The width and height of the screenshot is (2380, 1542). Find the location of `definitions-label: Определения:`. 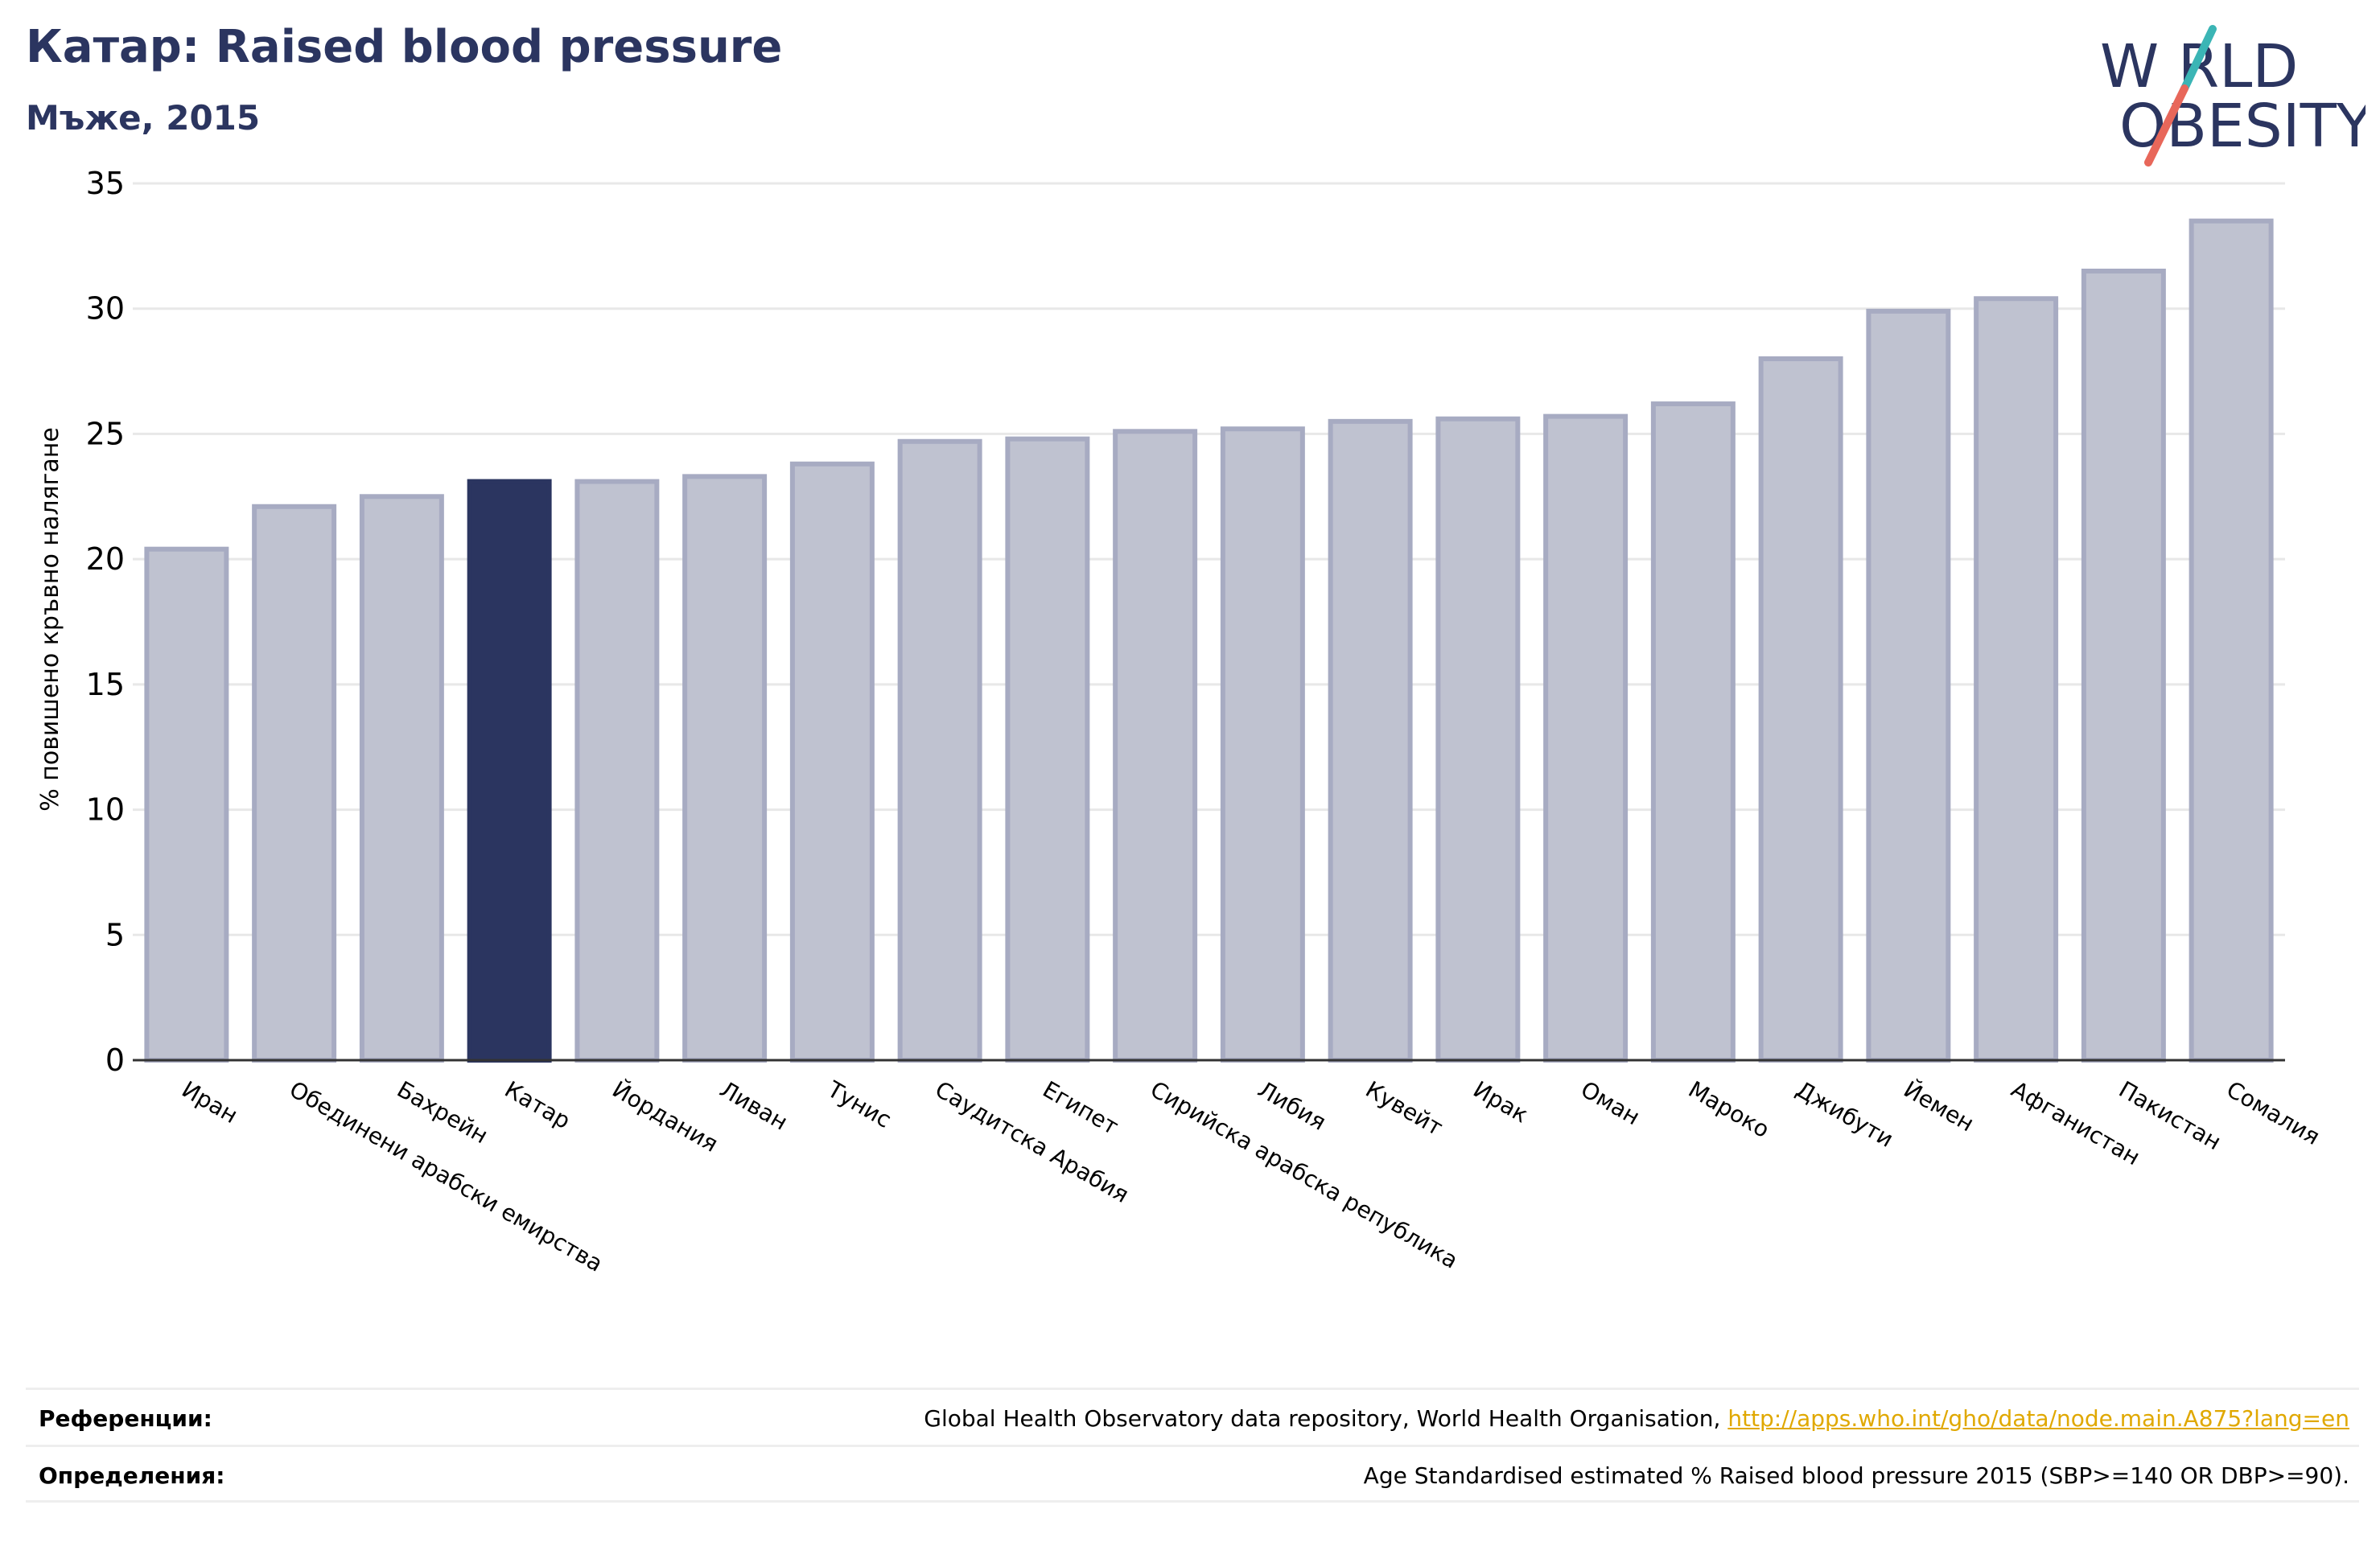

definitions-label: Определения: is located at coordinates (132, 1475).